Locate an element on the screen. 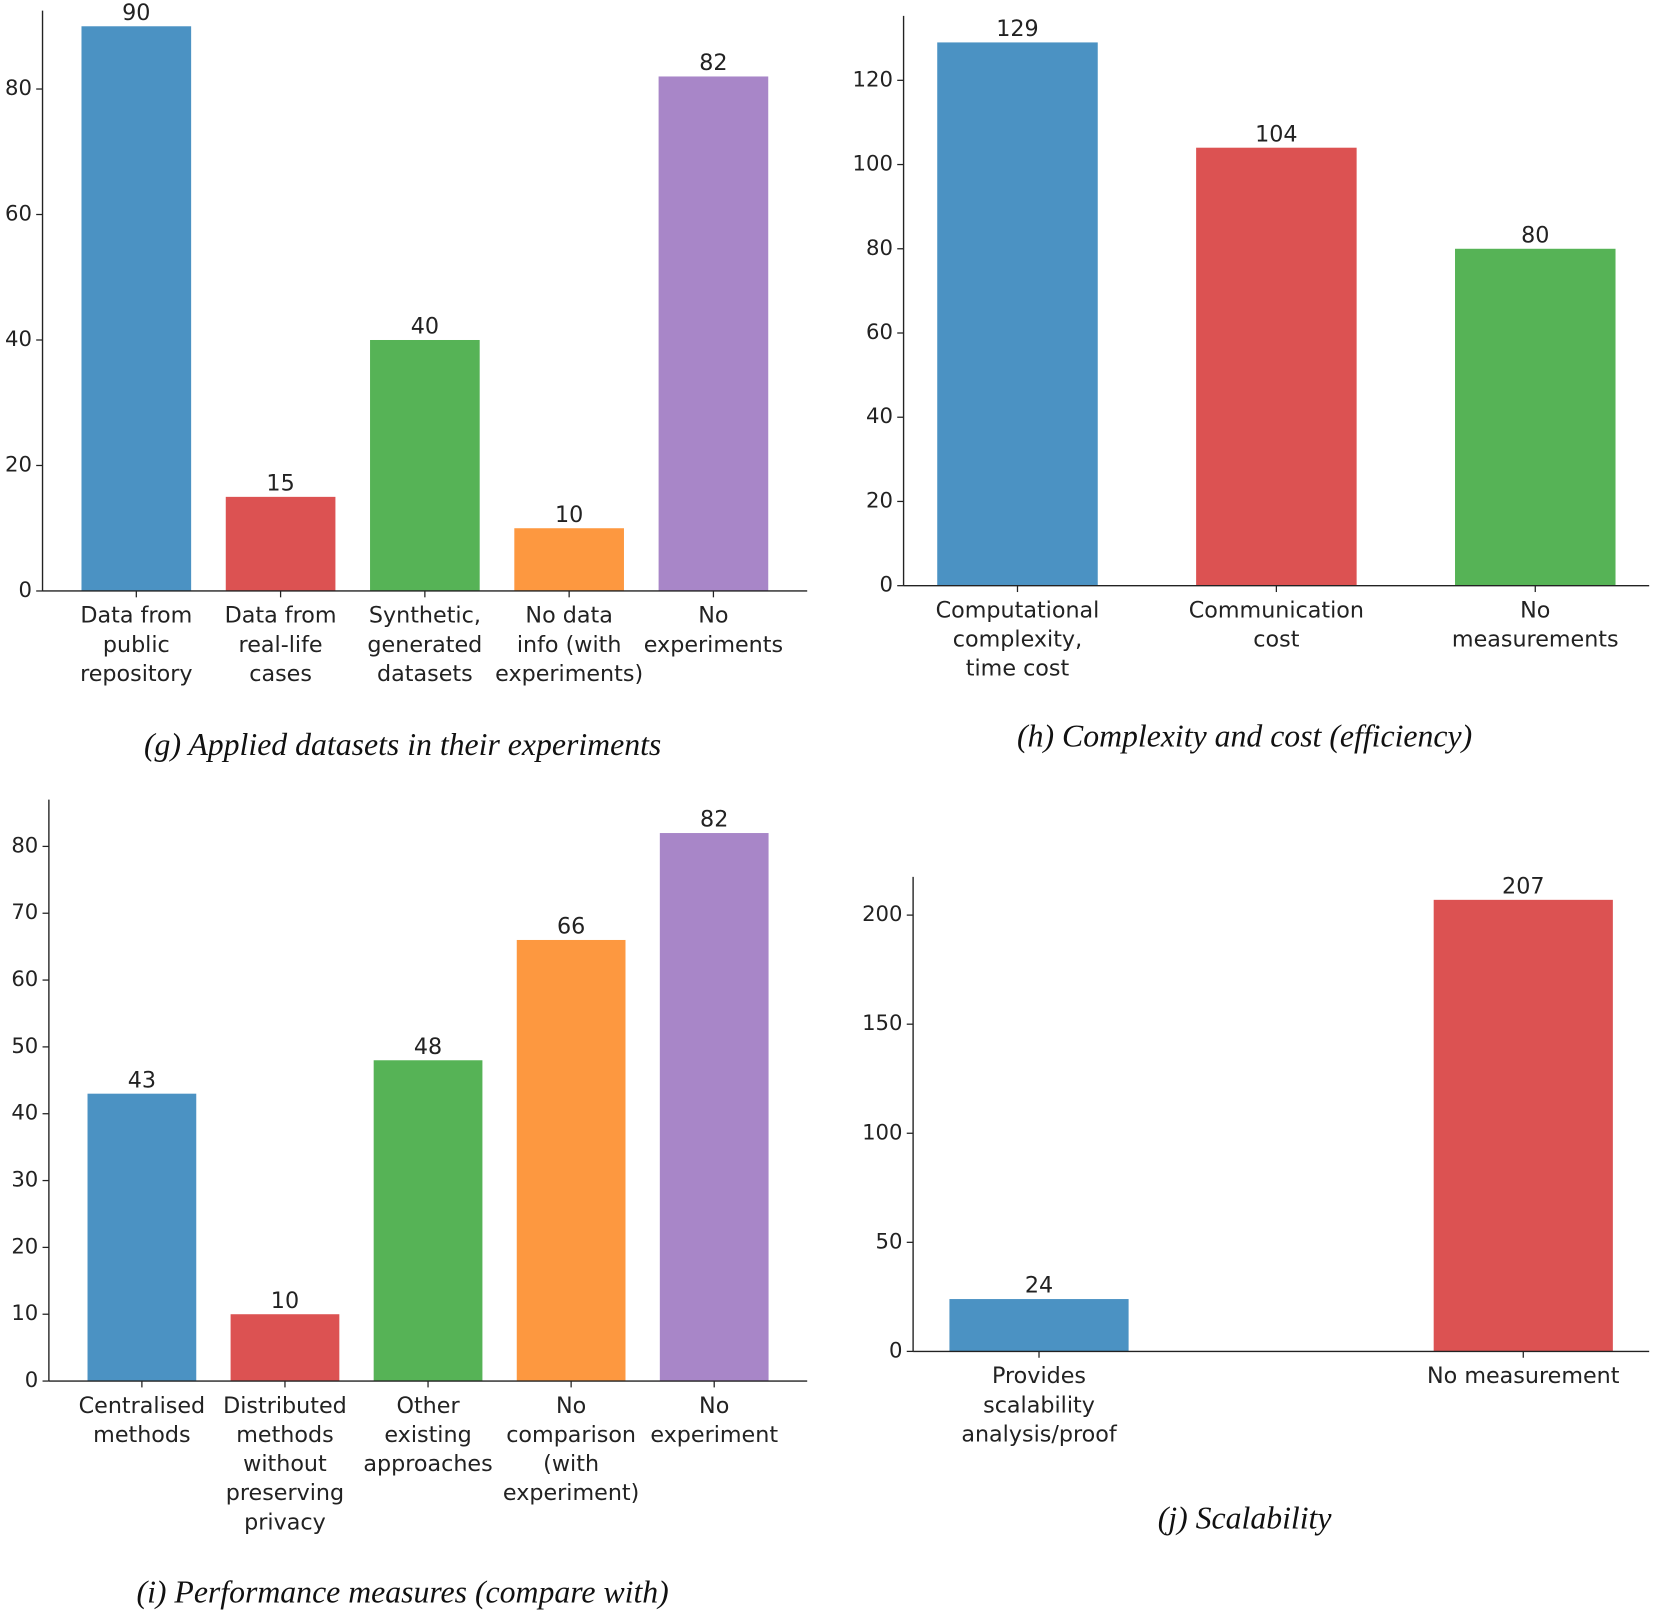  value-label: 43 is located at coordinates (142, 1080).